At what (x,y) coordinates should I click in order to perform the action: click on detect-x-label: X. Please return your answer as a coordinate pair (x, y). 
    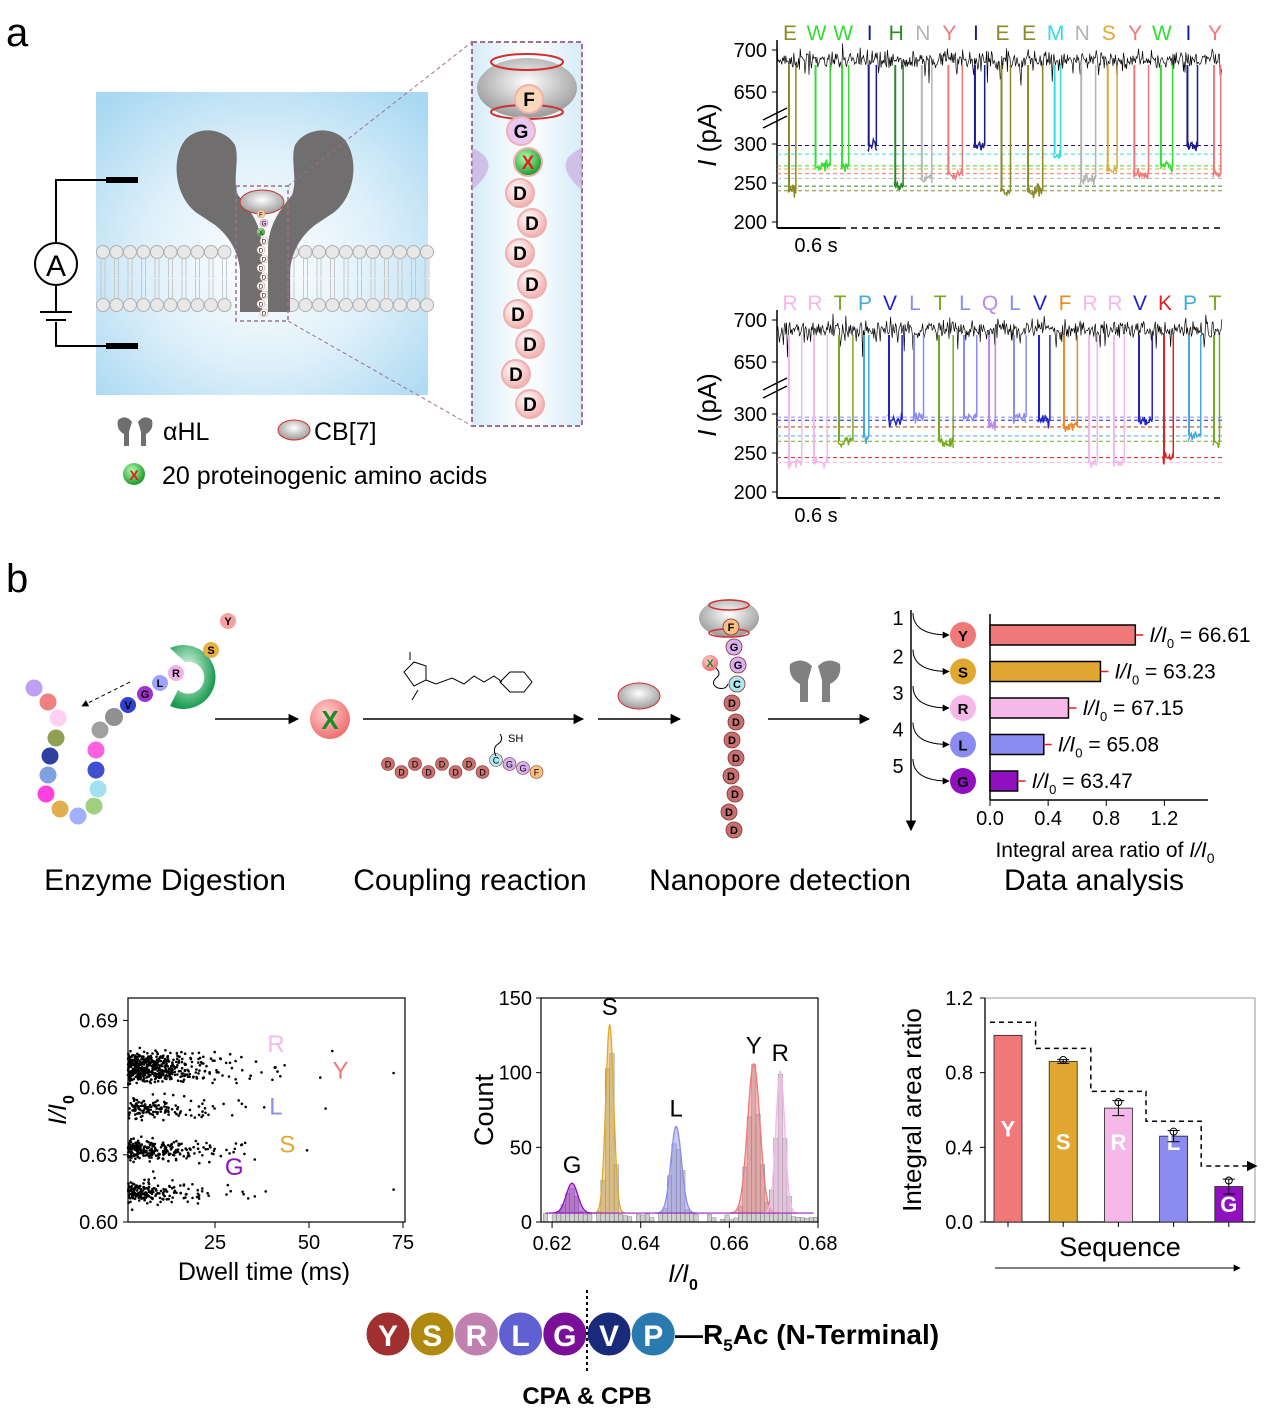
    Looking at the image, I should click on (710, 664).